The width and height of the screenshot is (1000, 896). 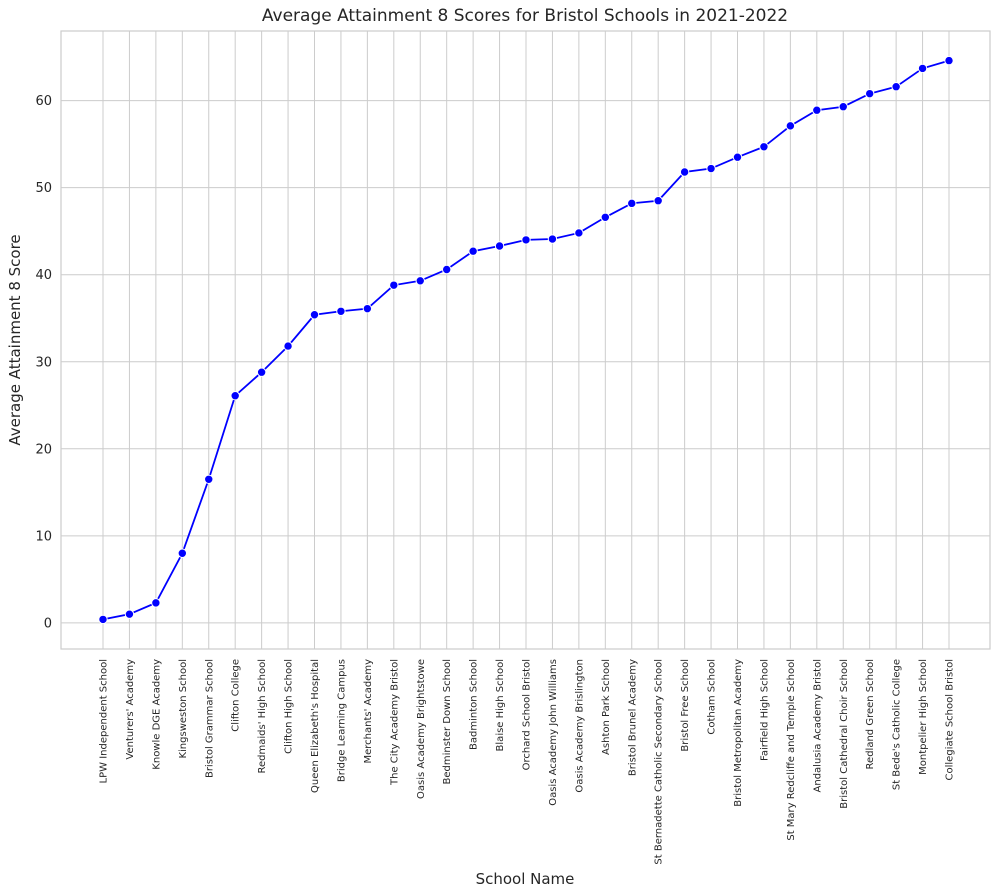 I want to click on y-tick-label: 50, so click(x=43, y=188).